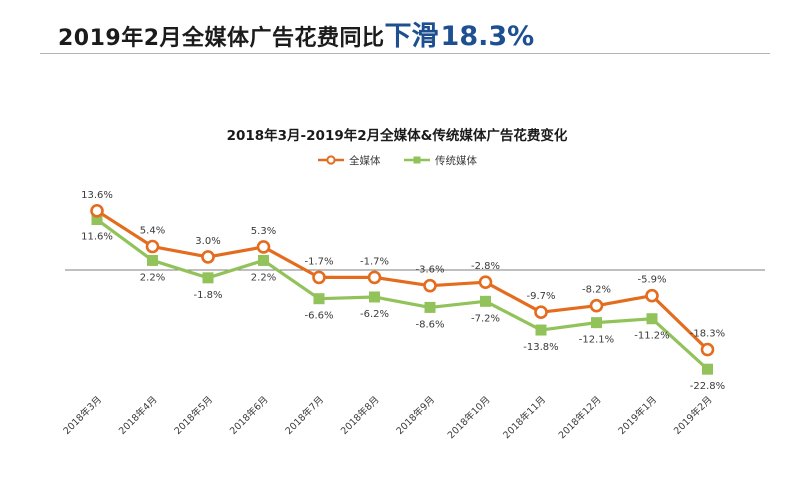 The width and height of the screenshot is (794, 483). What do you see at coordinates (469, 418) in the screenshot?
I see `x-axis-tick-label: 2018年10月` at bounding box center [469, 418].